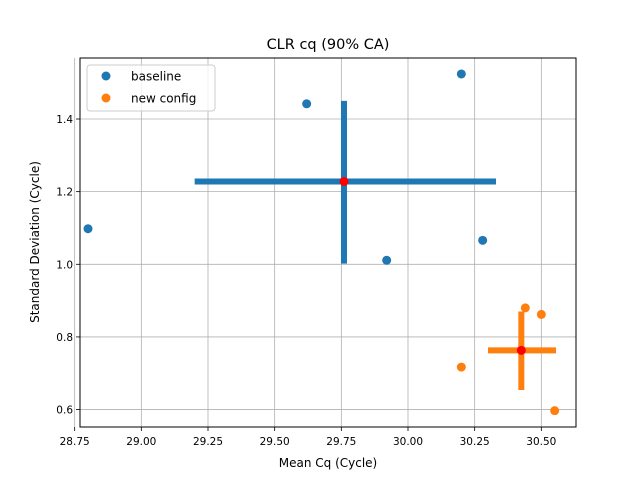  What do you see at coordinates (328, 463) in the screenshot?
I see `x-axis-label: Mean Cq (Cycle)` at bounding box center [328, 463].